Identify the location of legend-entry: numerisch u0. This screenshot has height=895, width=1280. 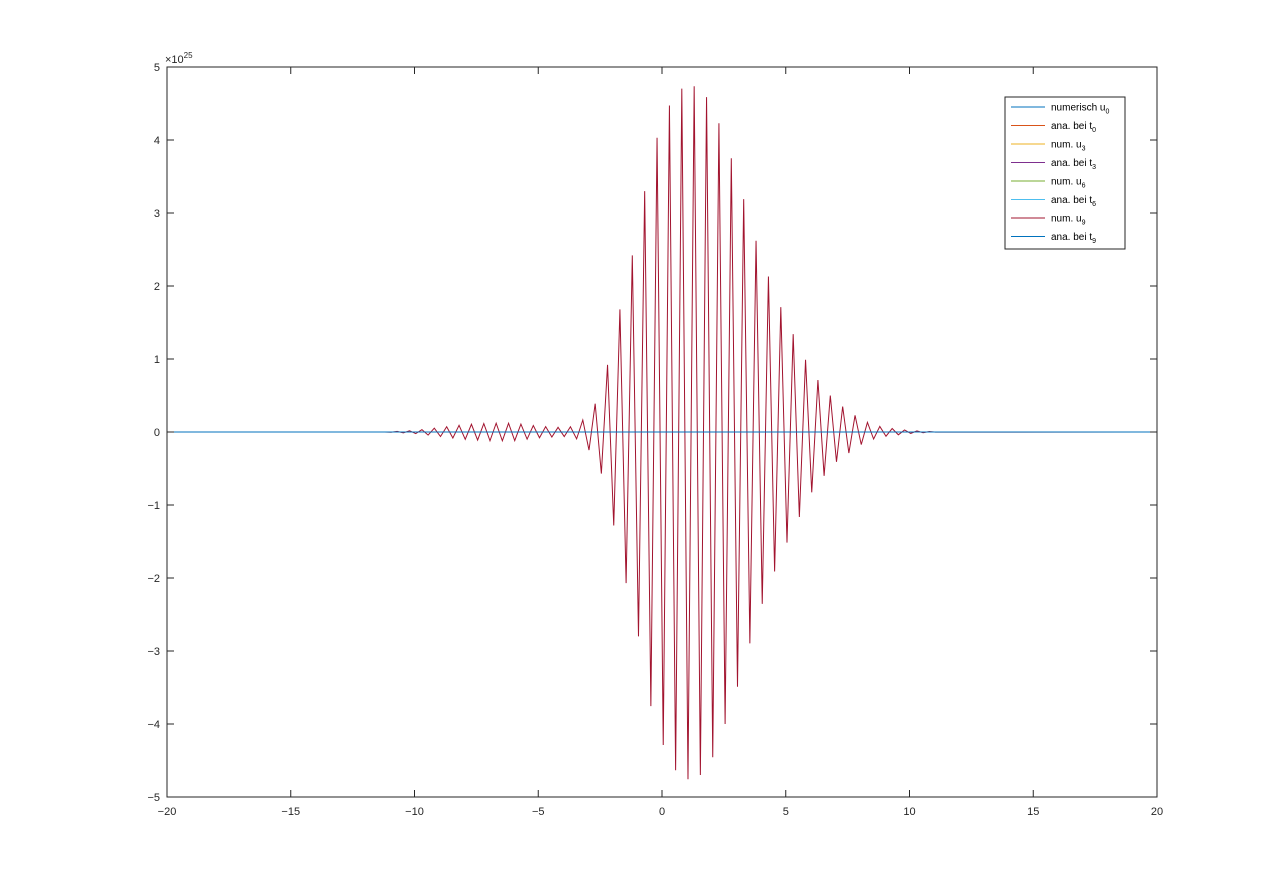
(1080, 109).